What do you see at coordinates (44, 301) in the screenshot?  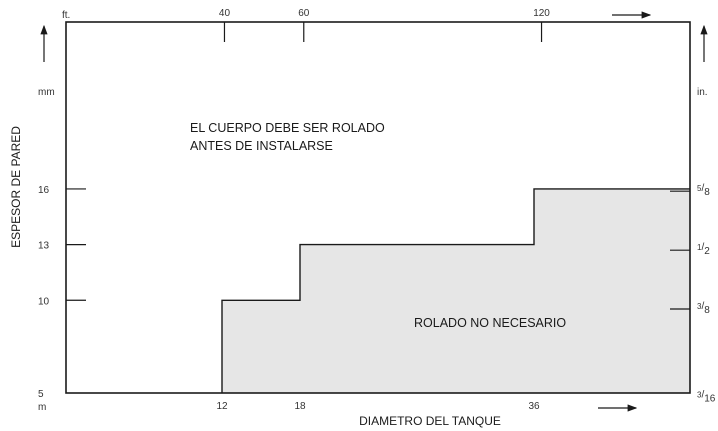 I see `y-tick-label-left: 10` at bounding box center [44, 301].